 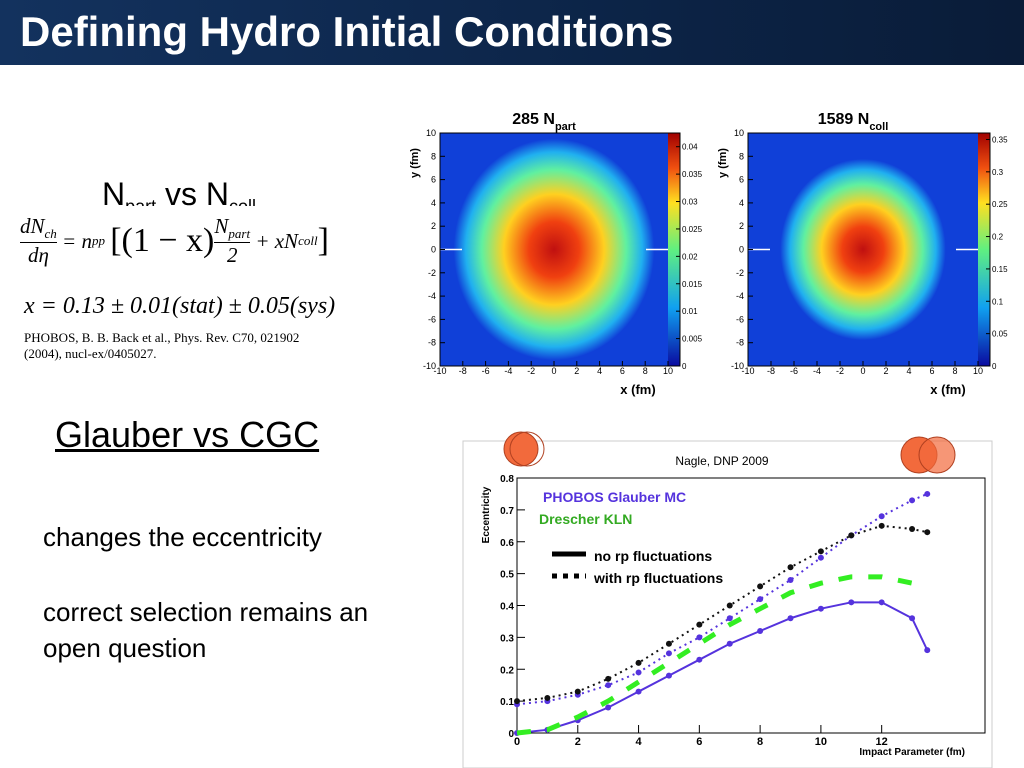 What do you see at coordinates (585, 519) in the screenshot?
I see `model-label: Drescher KLN` at bounding box center [585, 519].